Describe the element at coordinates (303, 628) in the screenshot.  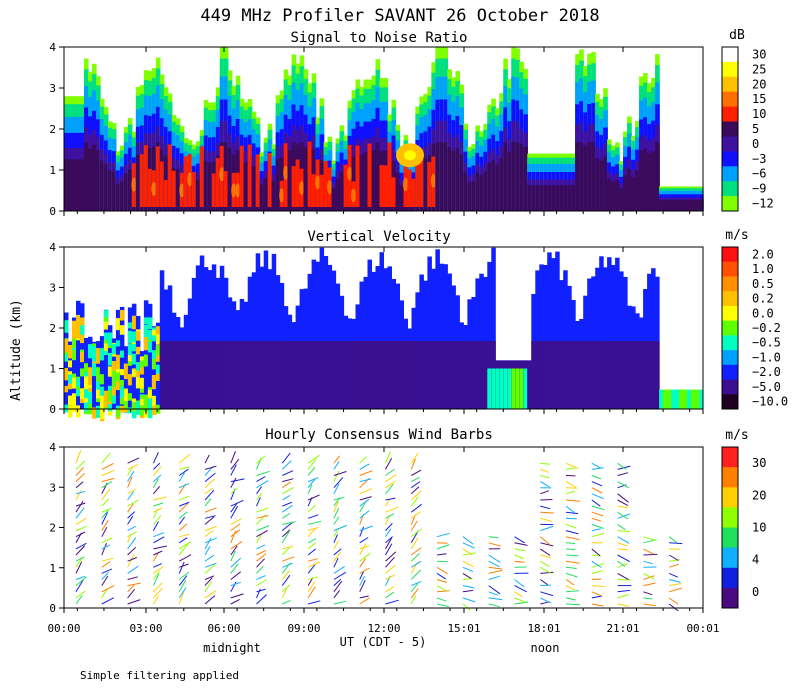
I see `x-tick-label: 09:00` at that location.